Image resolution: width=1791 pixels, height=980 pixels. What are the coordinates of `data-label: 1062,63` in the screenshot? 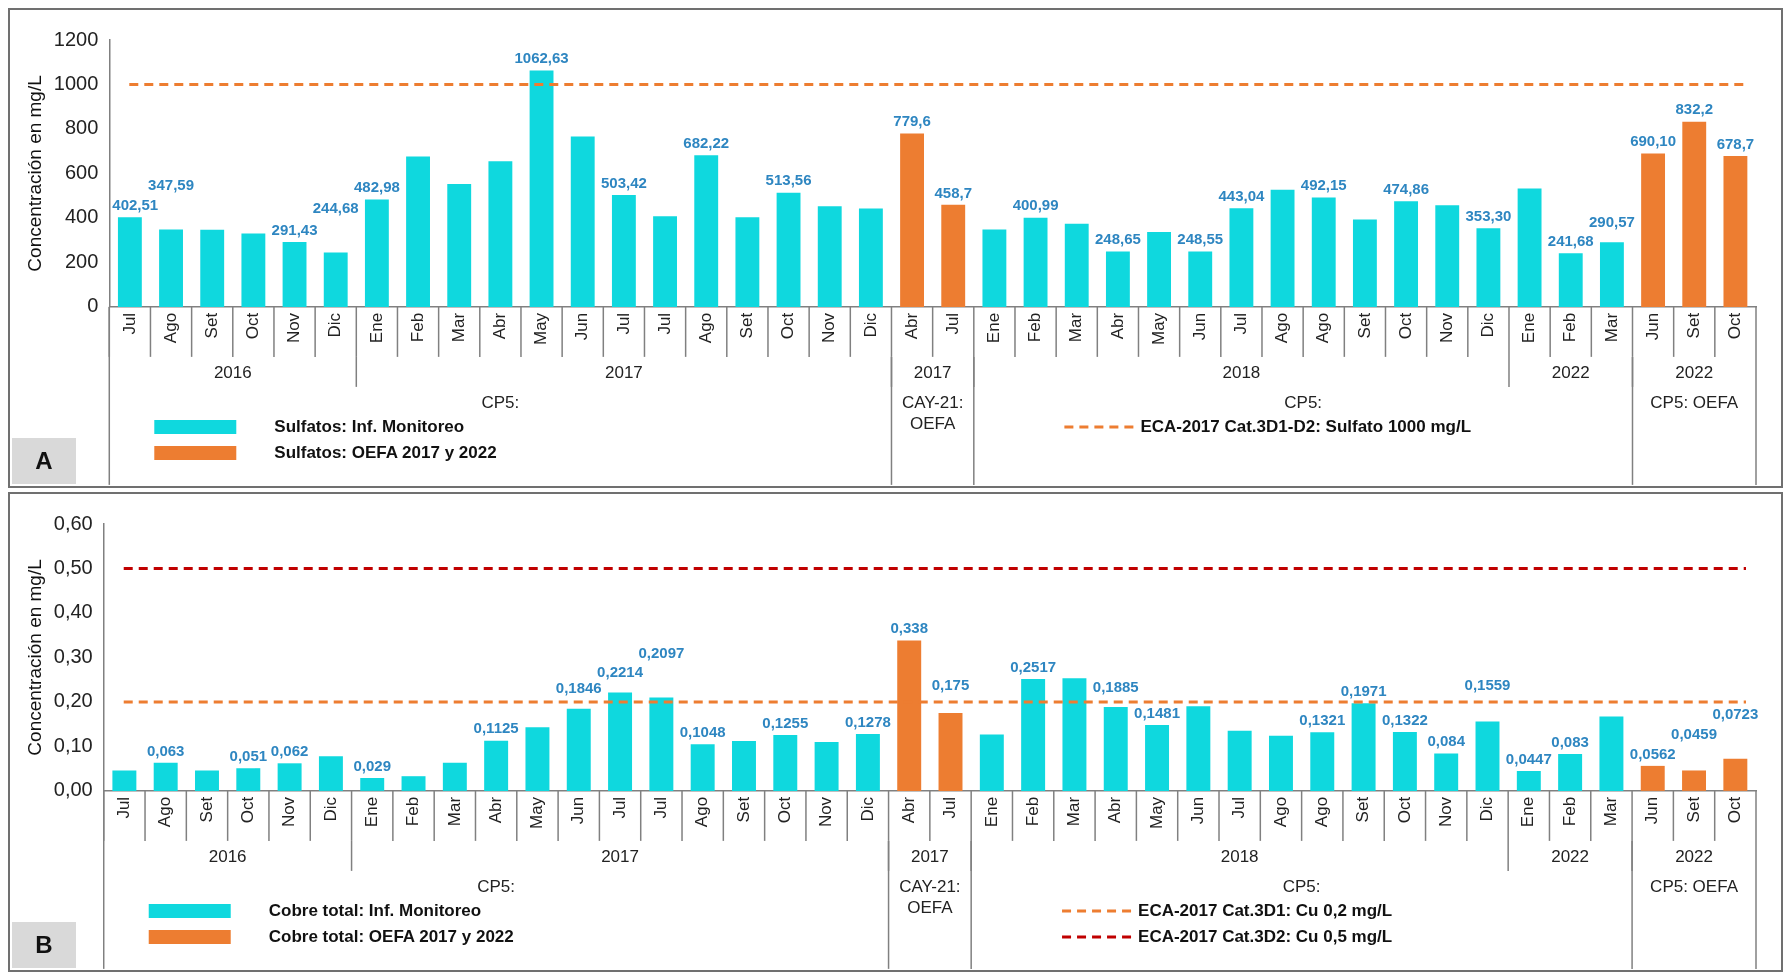 It's located at (541, 58).